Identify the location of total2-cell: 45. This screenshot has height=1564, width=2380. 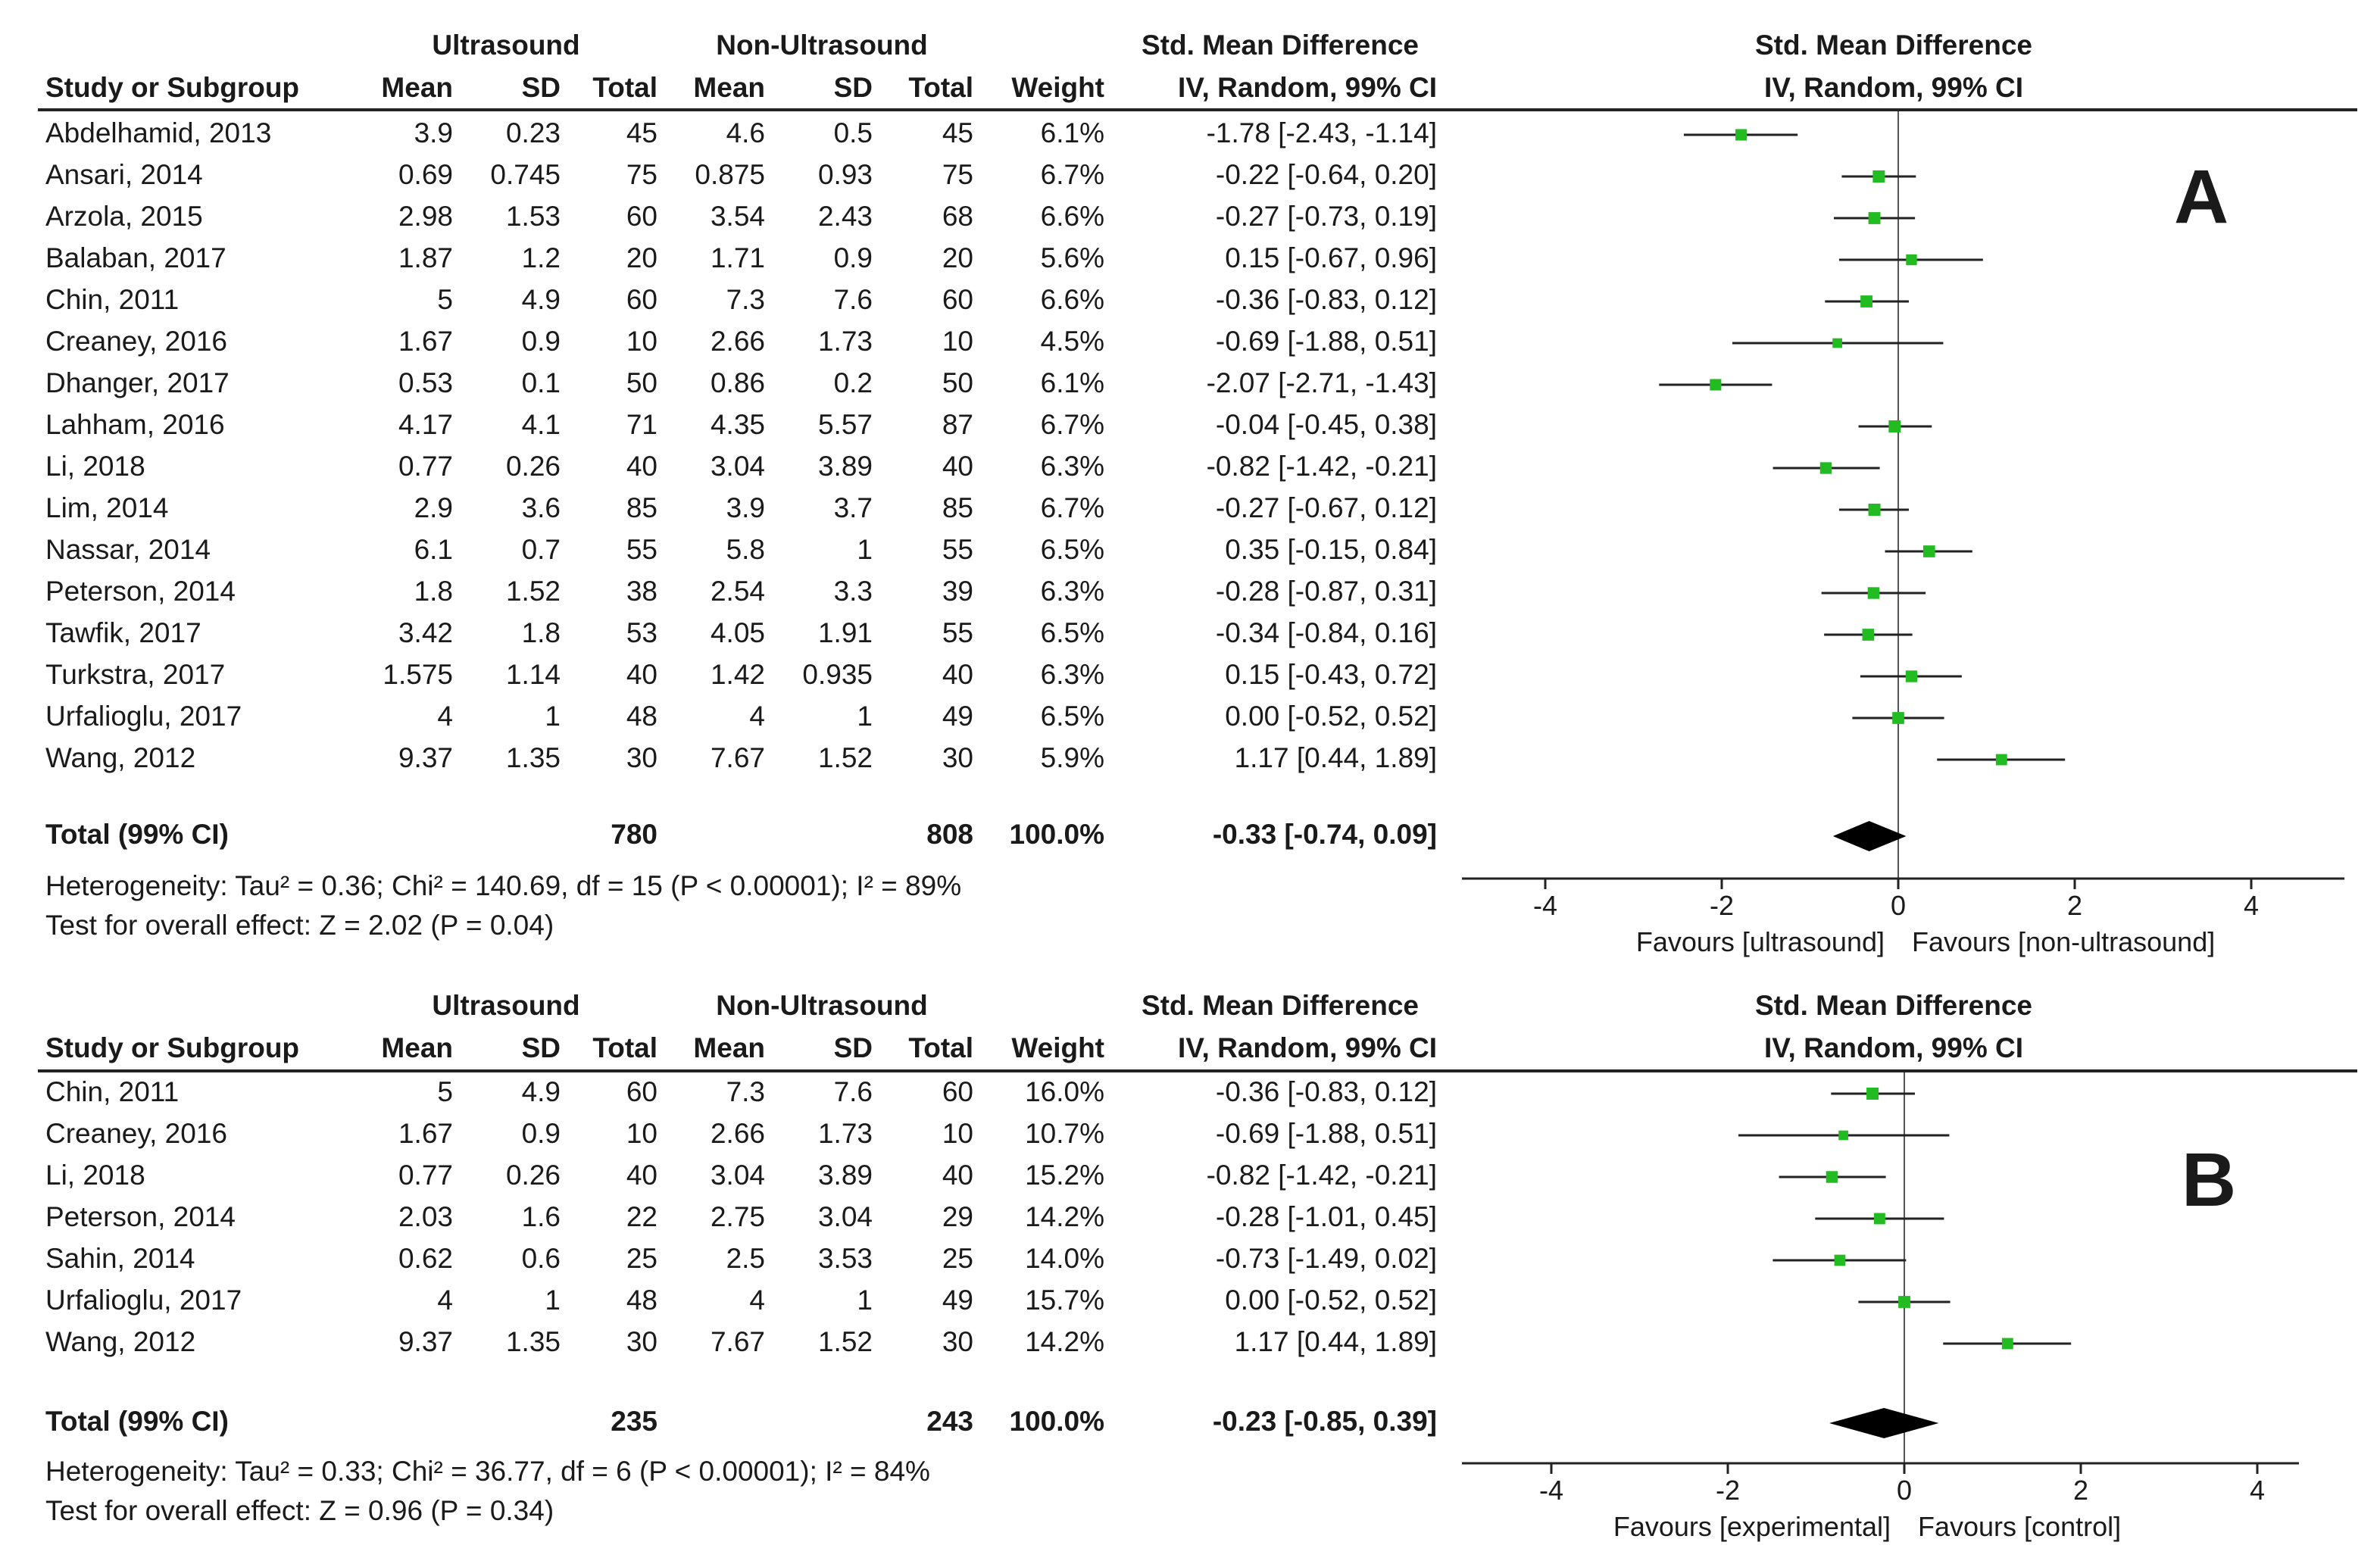
(958, 132).